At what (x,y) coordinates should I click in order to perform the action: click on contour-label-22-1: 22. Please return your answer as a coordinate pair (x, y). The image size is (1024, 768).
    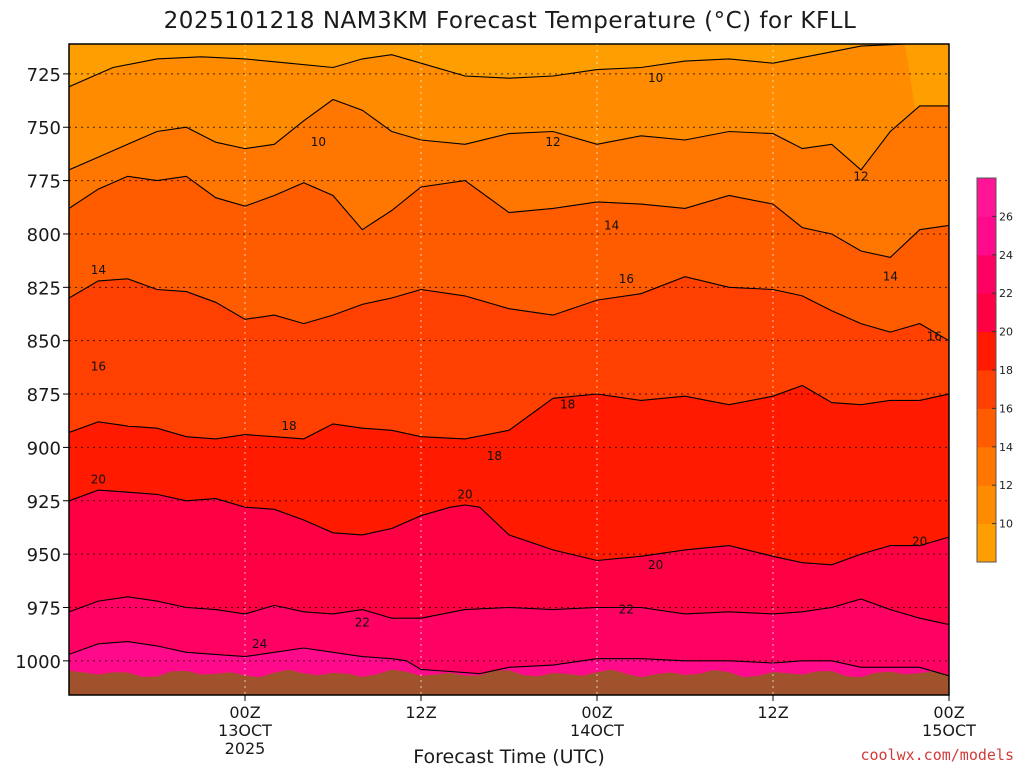
    Looking at the image, I should click on (626, 610).